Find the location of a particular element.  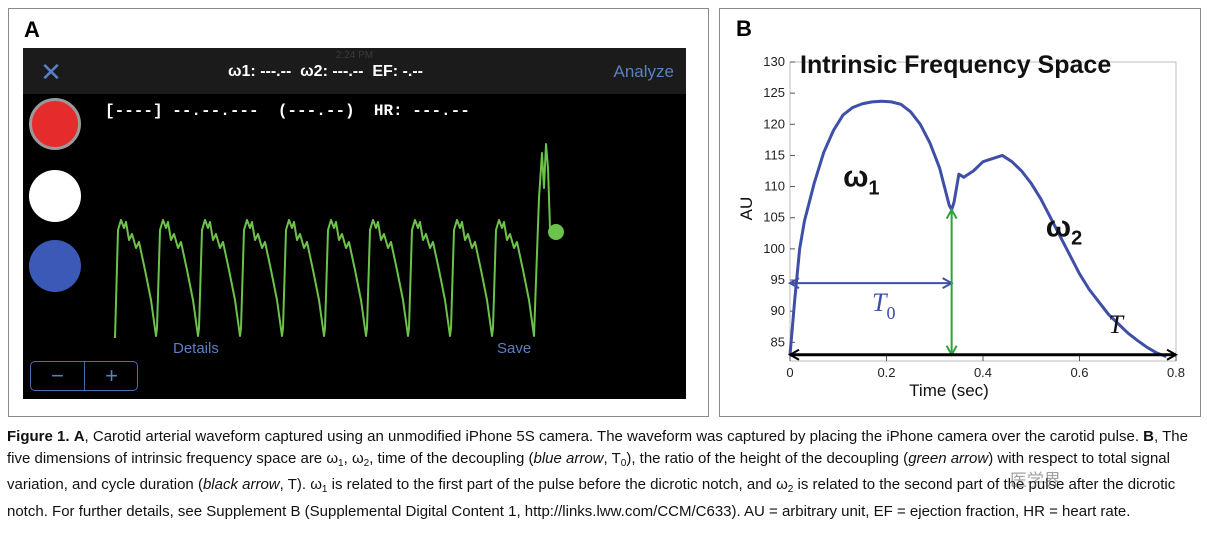

x-tick-label: 0 is located at coordinates (789, 372).